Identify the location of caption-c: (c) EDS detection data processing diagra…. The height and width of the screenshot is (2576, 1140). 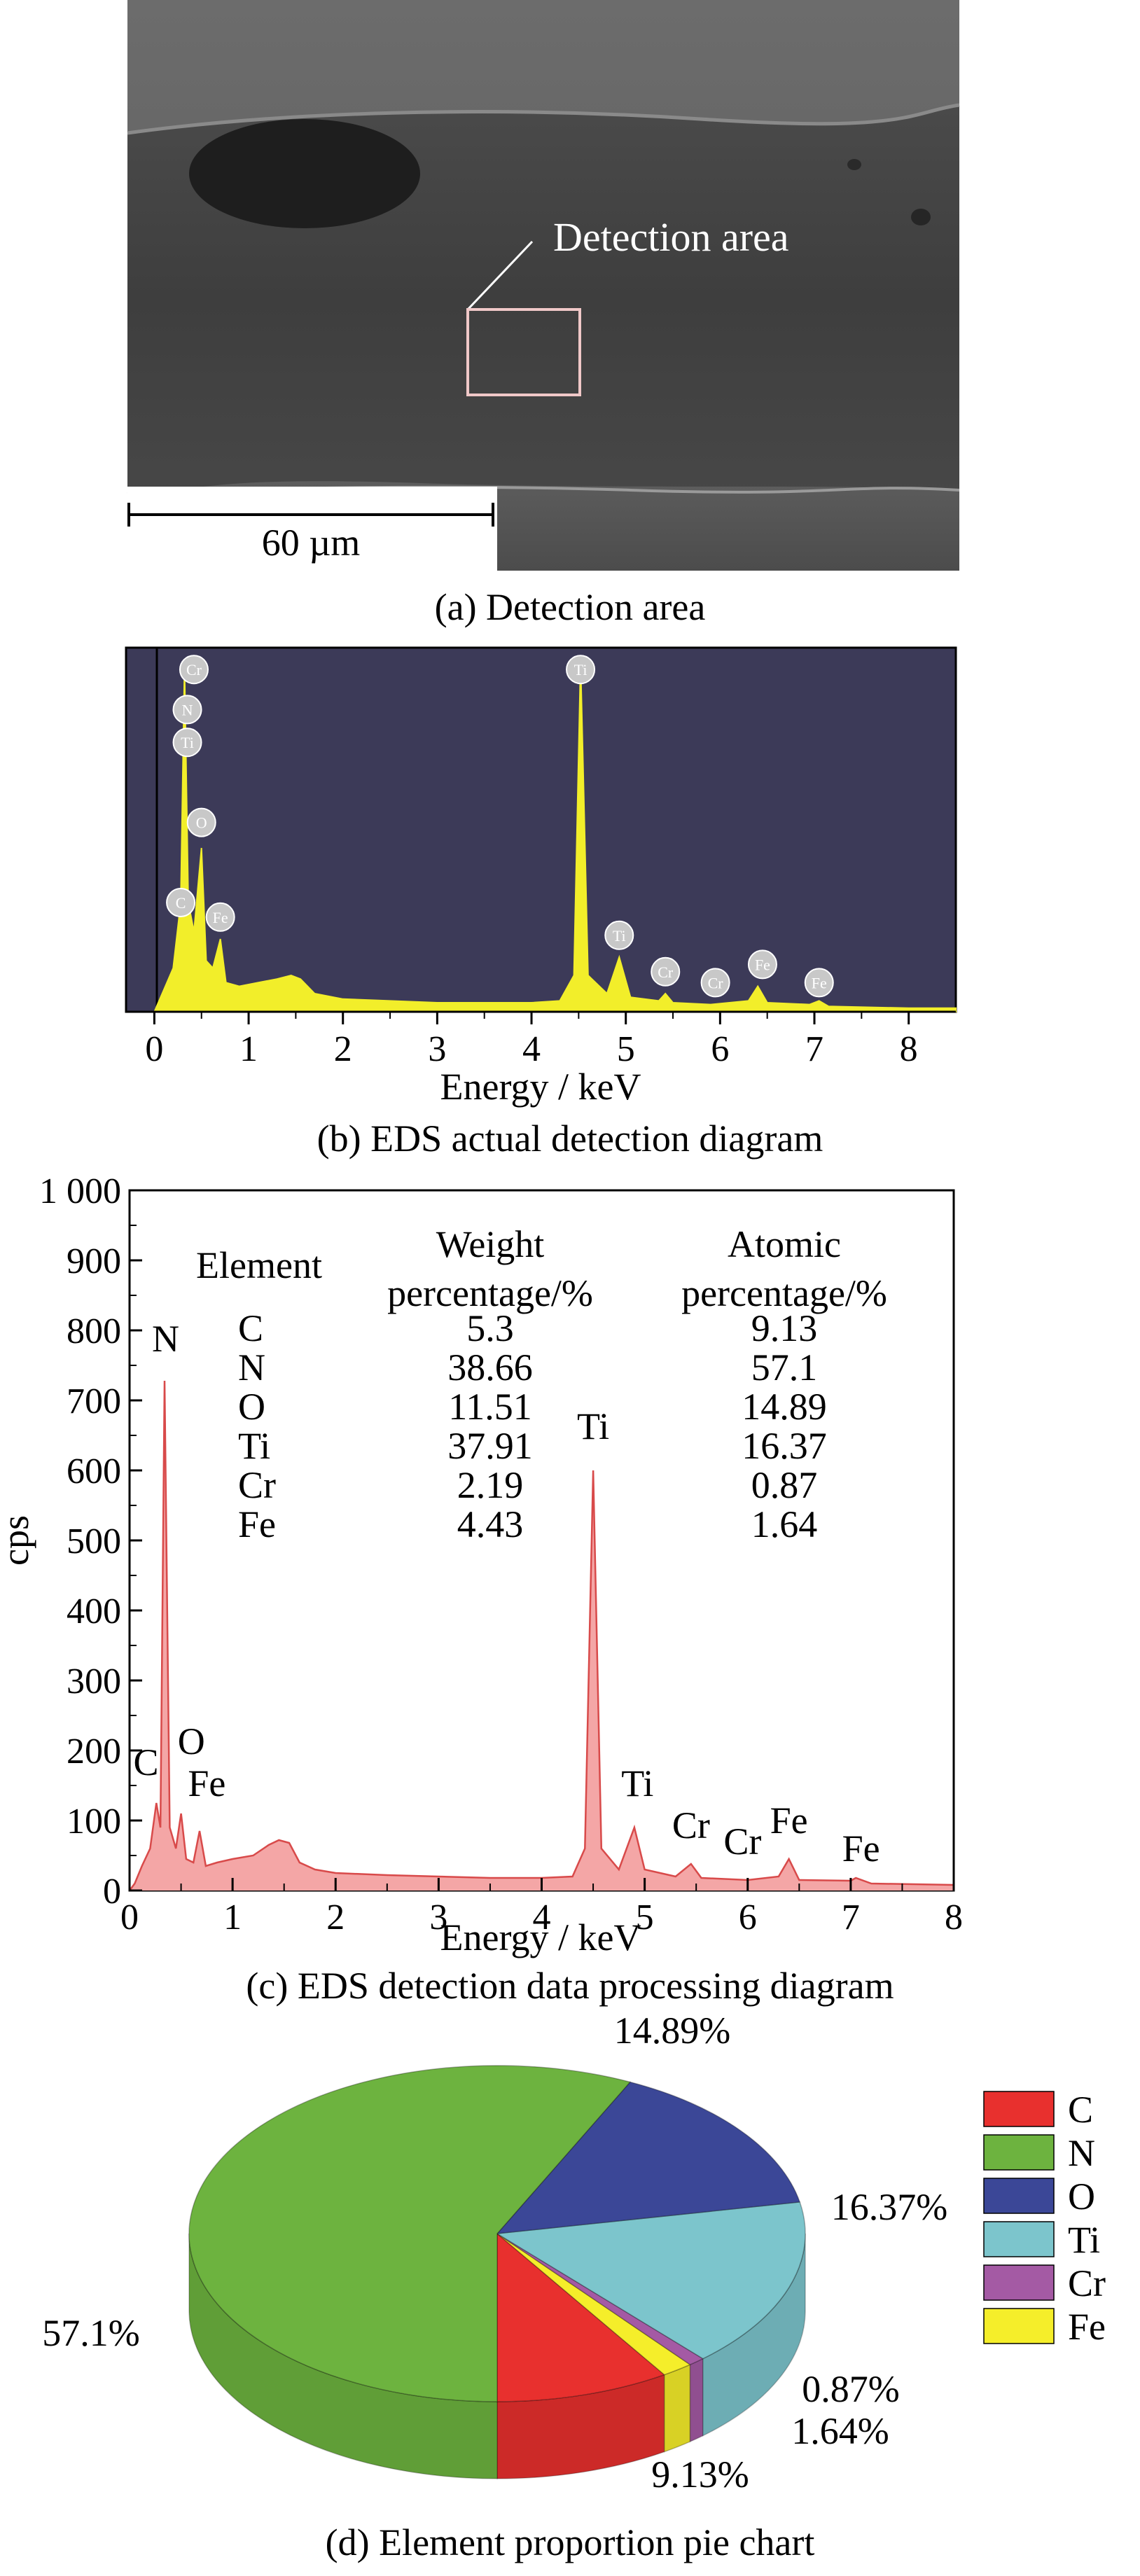
(570, 1986).